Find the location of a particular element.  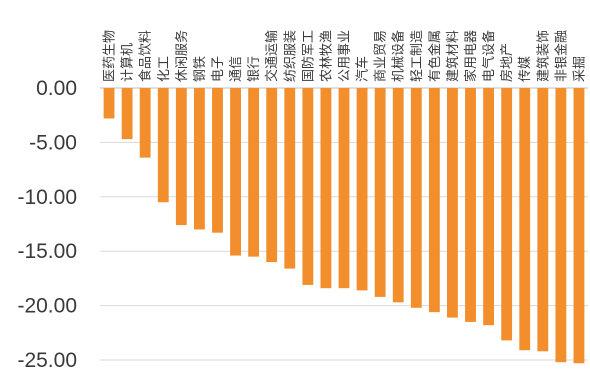

category-label: 传媒 is located at coordinates (525, 69).